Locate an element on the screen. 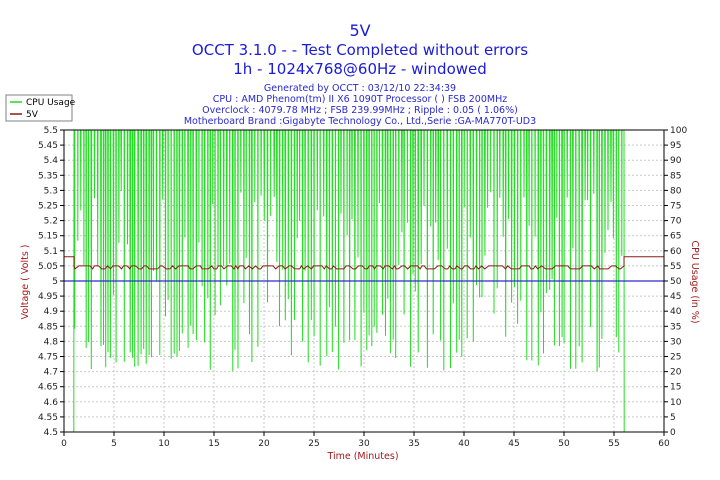 The height and width of the screenshot is (480, 720). x-tick-label-11: 55 is located at coordinates (613, 444).